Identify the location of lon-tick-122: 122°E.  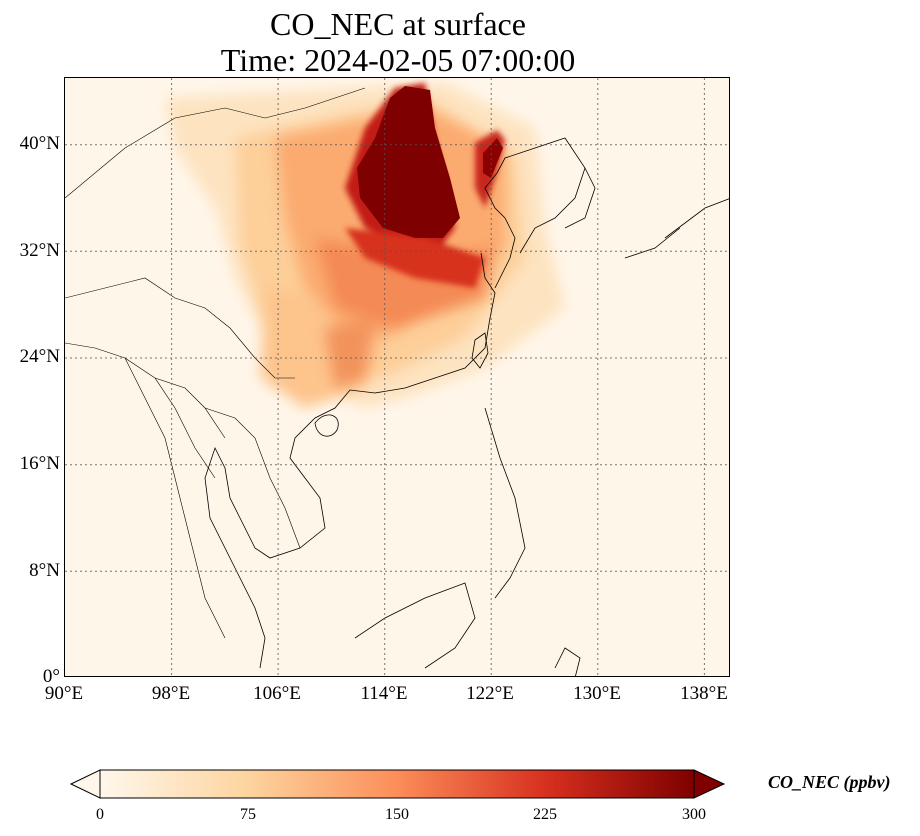
(490, 693).